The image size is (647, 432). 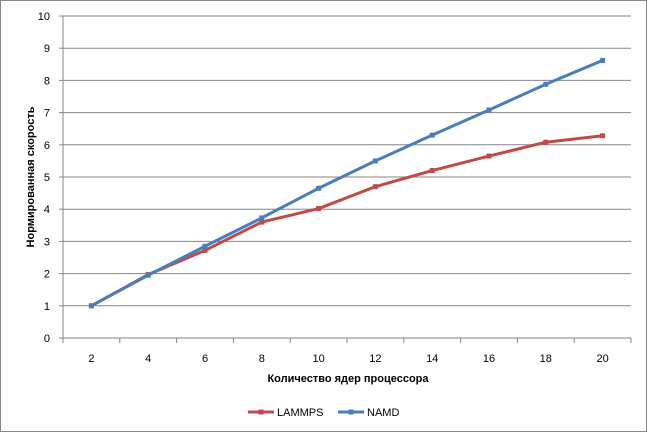 I want to click on legend-entry-namd: NAMD, so click(x=368, y=413).